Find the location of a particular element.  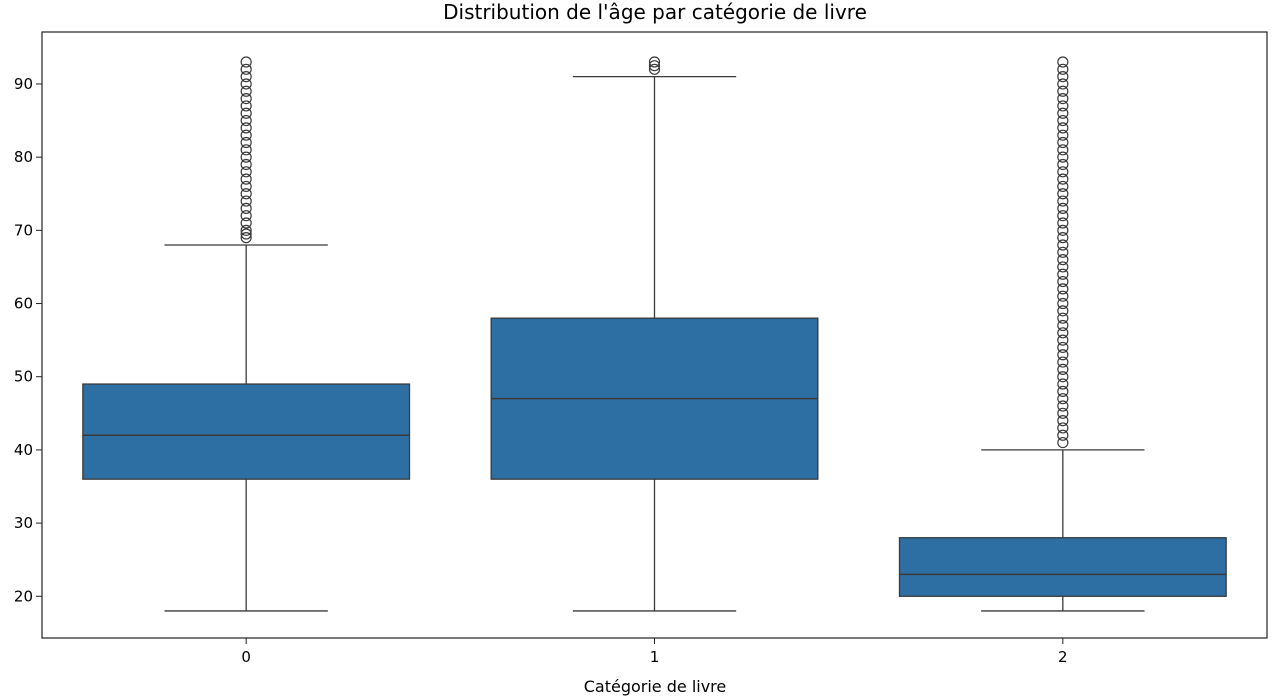

y-tick-label: 40 is located at coordinates (23, 450).